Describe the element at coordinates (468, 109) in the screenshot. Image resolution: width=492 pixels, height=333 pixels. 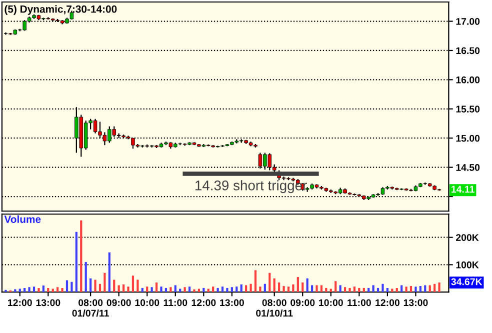
I see `y-tick-label: 15.50` at that location.